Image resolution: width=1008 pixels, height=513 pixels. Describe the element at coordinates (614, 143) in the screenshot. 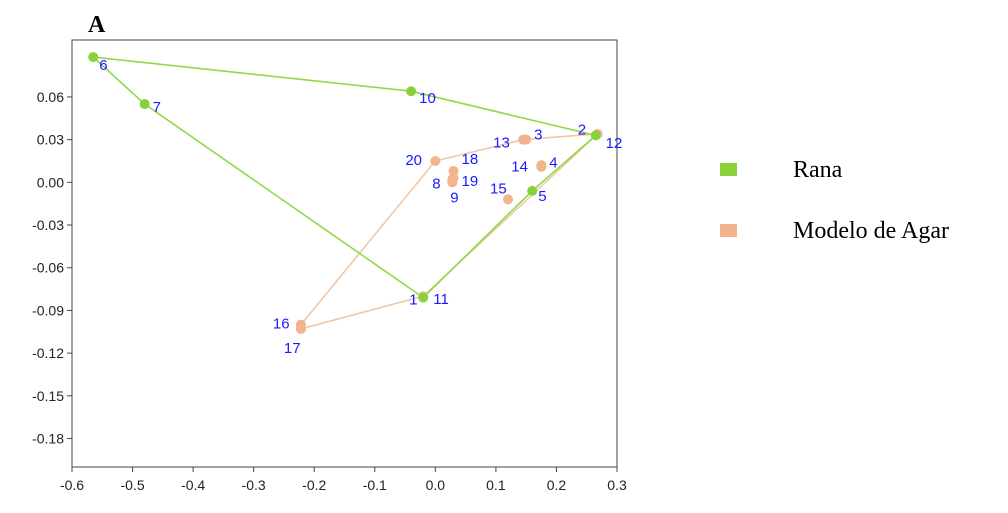

I see `point-label: 12` at that location.